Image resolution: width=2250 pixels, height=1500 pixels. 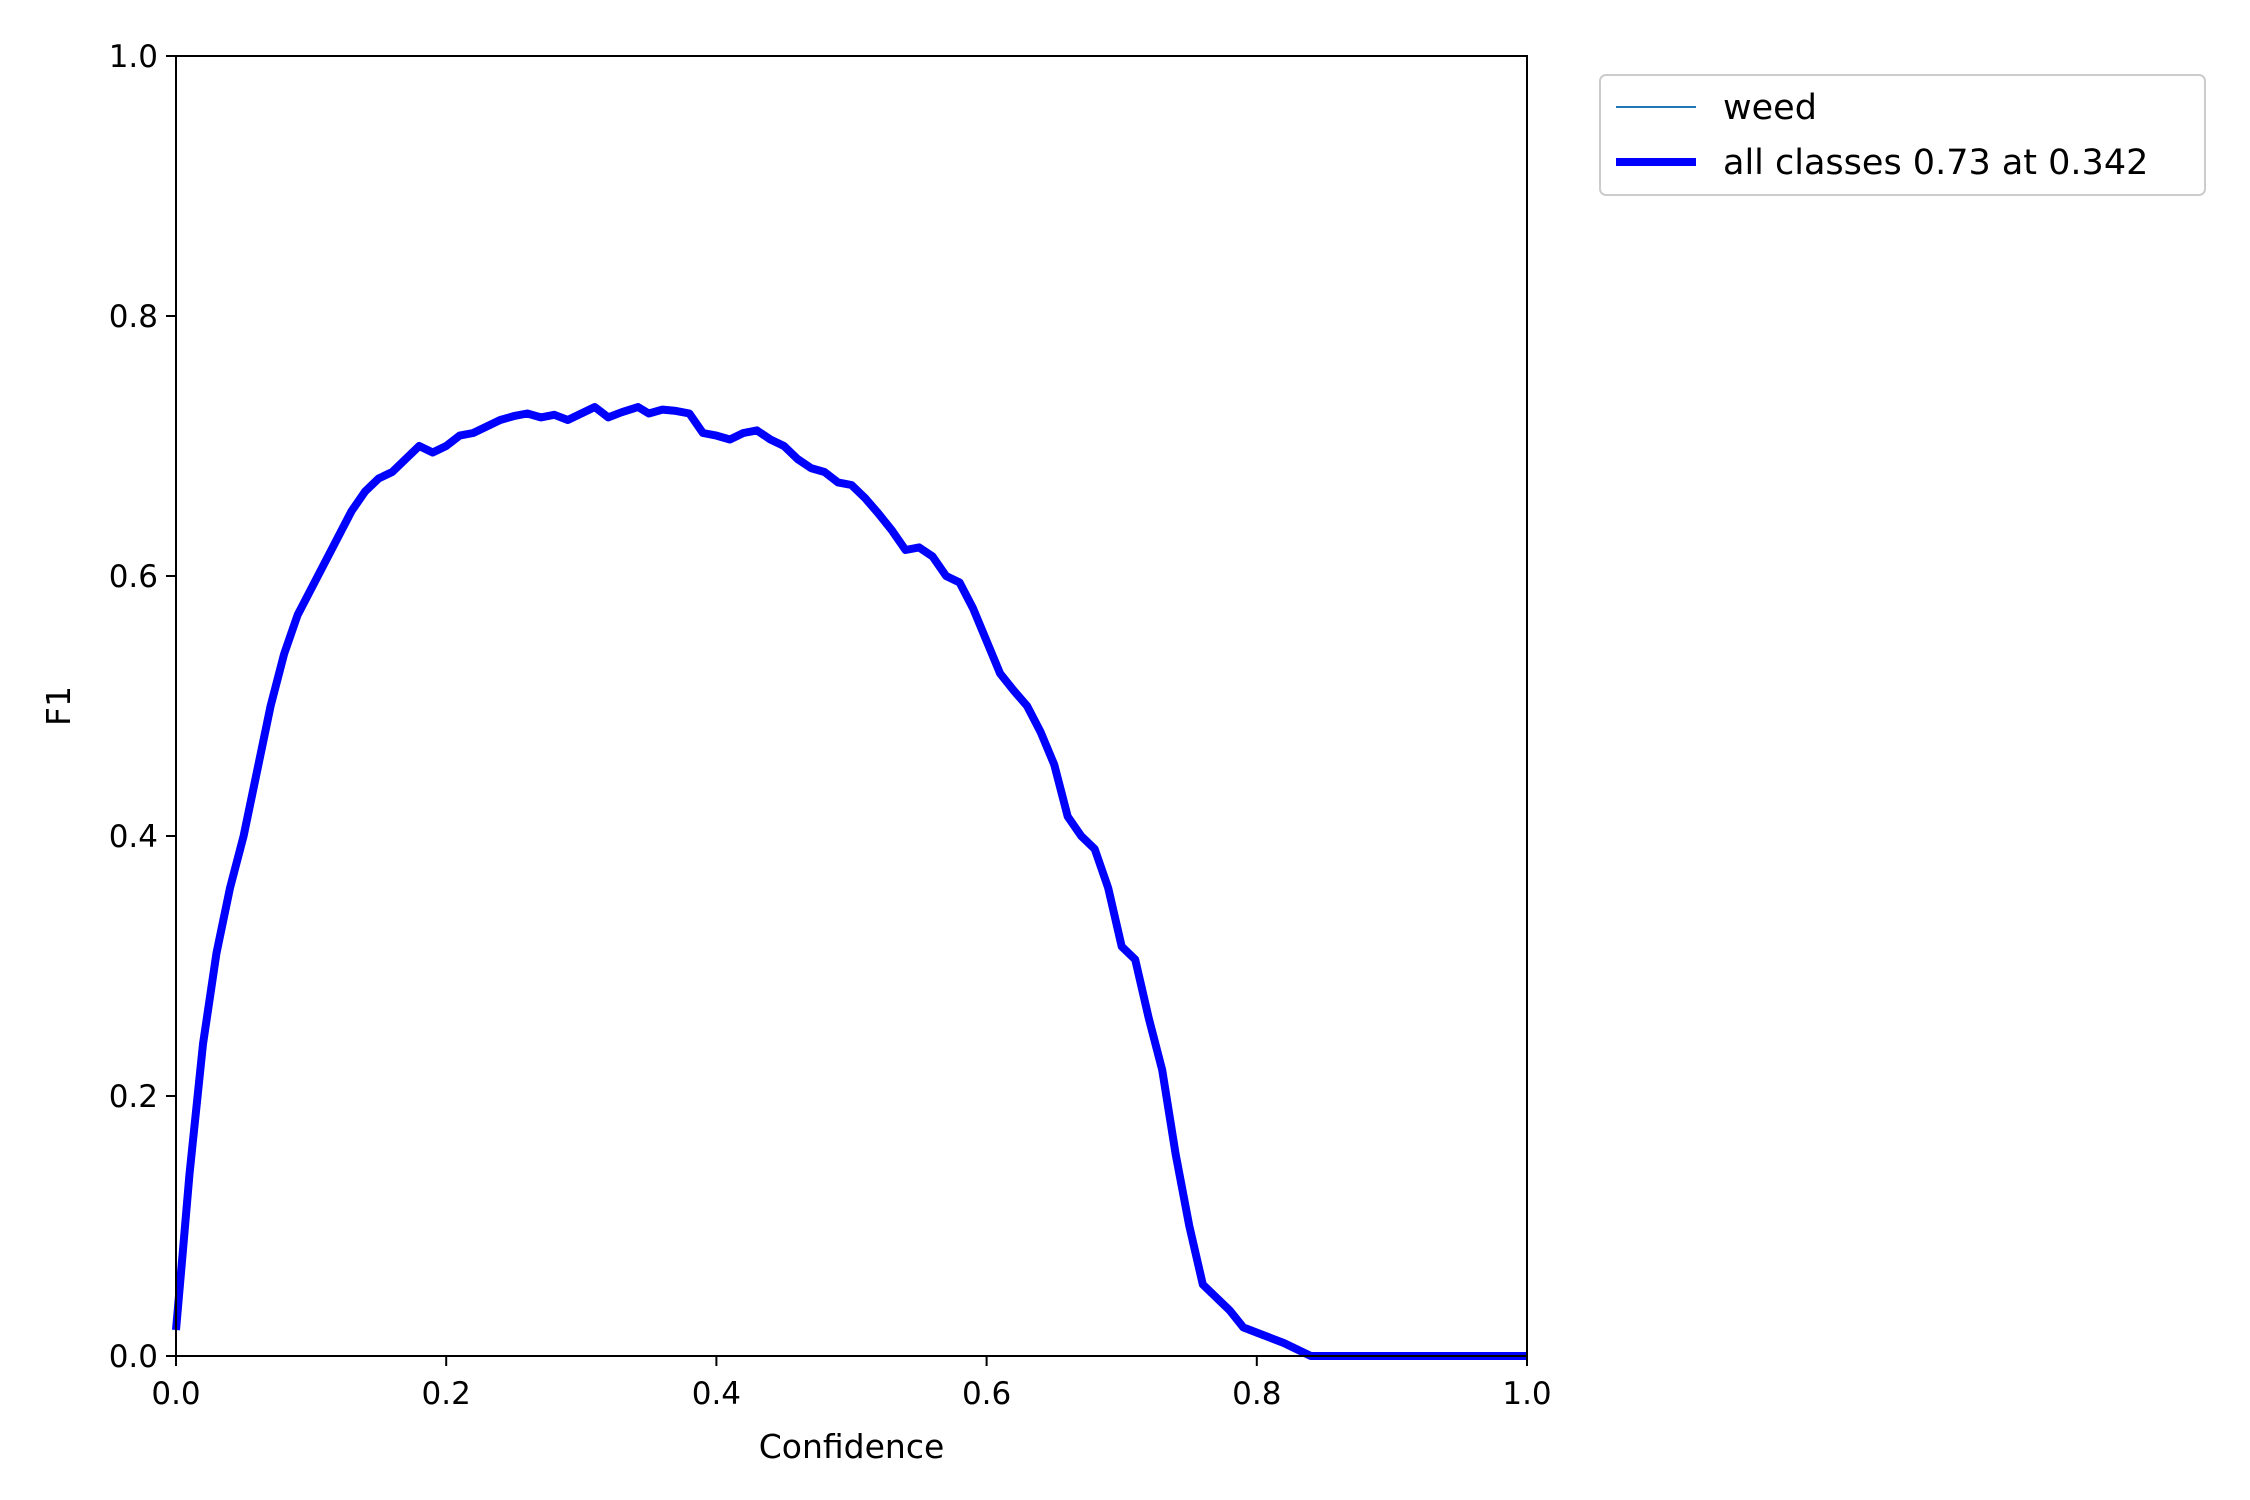 I want to click on x-axis-ticks: 0.0 0.2 0.4 0.6 0.8 1.0, so click(x=851, y=1384).